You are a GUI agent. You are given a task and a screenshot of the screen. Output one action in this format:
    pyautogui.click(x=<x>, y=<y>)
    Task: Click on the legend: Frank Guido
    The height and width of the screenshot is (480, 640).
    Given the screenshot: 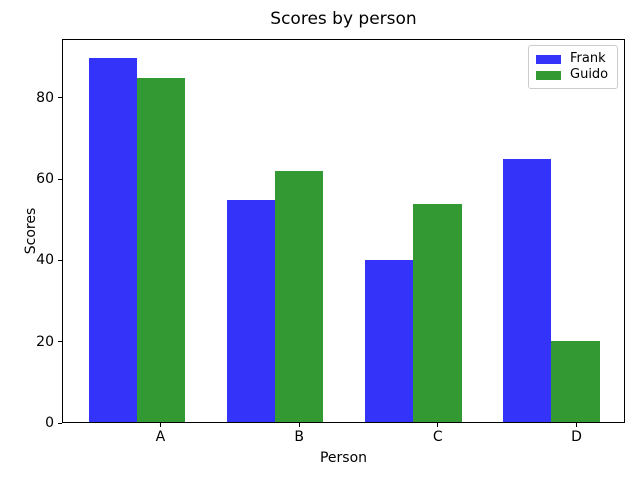 What is the action you would take?
    pyautogui.click(x=573, y=67)
    